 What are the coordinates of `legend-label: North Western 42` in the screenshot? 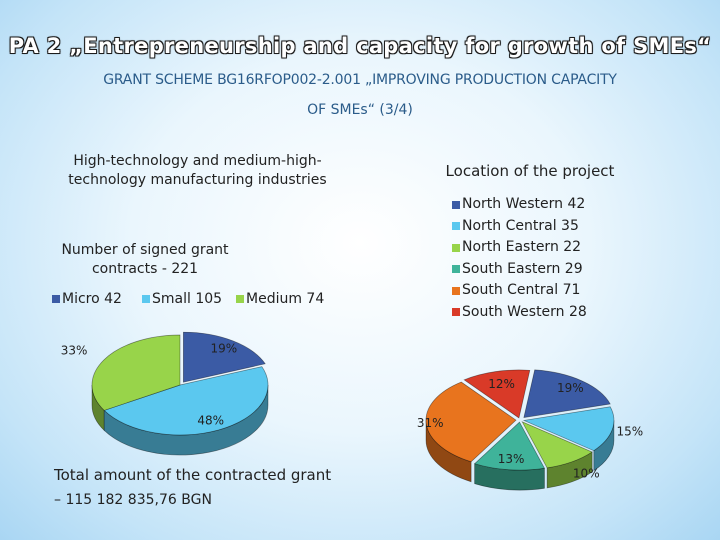 It's located at (524, 204).